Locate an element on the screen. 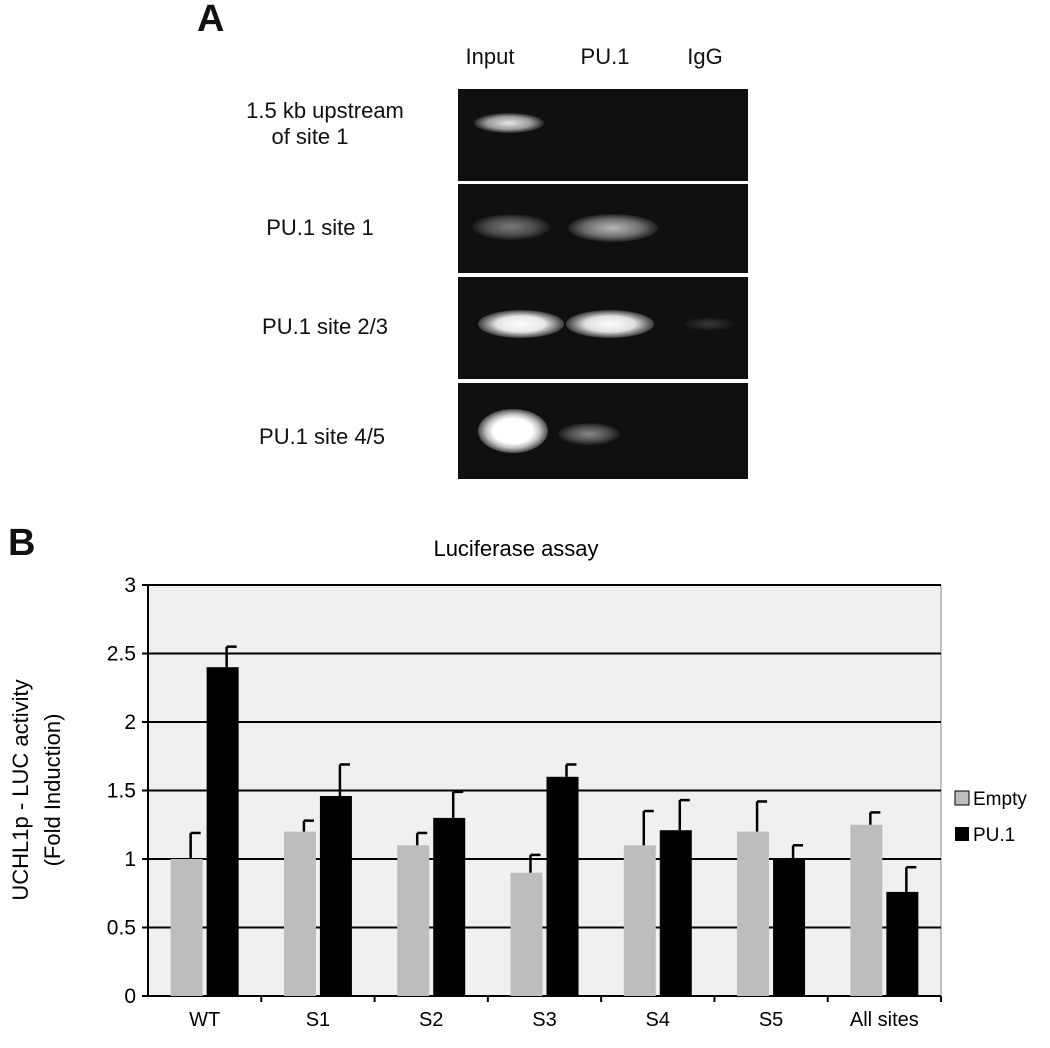 The width and height of the screenshot is (1050, 1048). legend-swatch-pu1 is located at coordinates (962, 834).